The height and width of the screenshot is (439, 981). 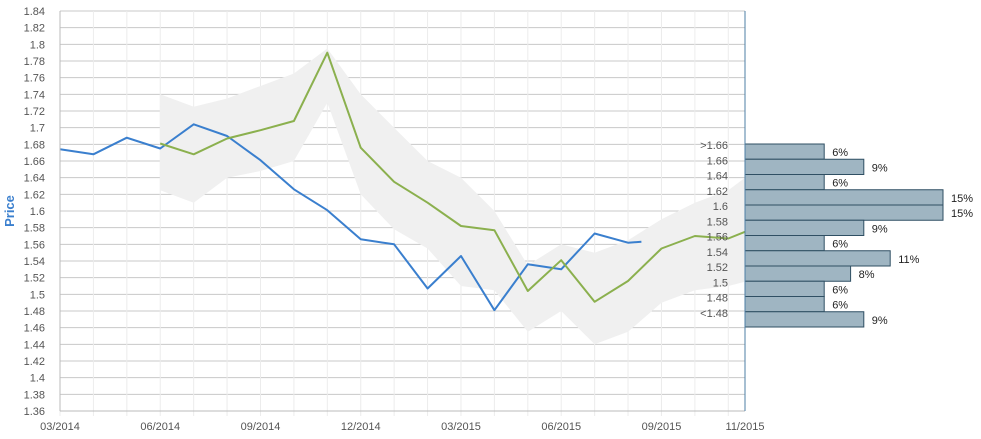 What do you see at coordinates (34, 95) in the screenshot?
I see `y-tick-label: 1.74` at bounding box center [34, 95].